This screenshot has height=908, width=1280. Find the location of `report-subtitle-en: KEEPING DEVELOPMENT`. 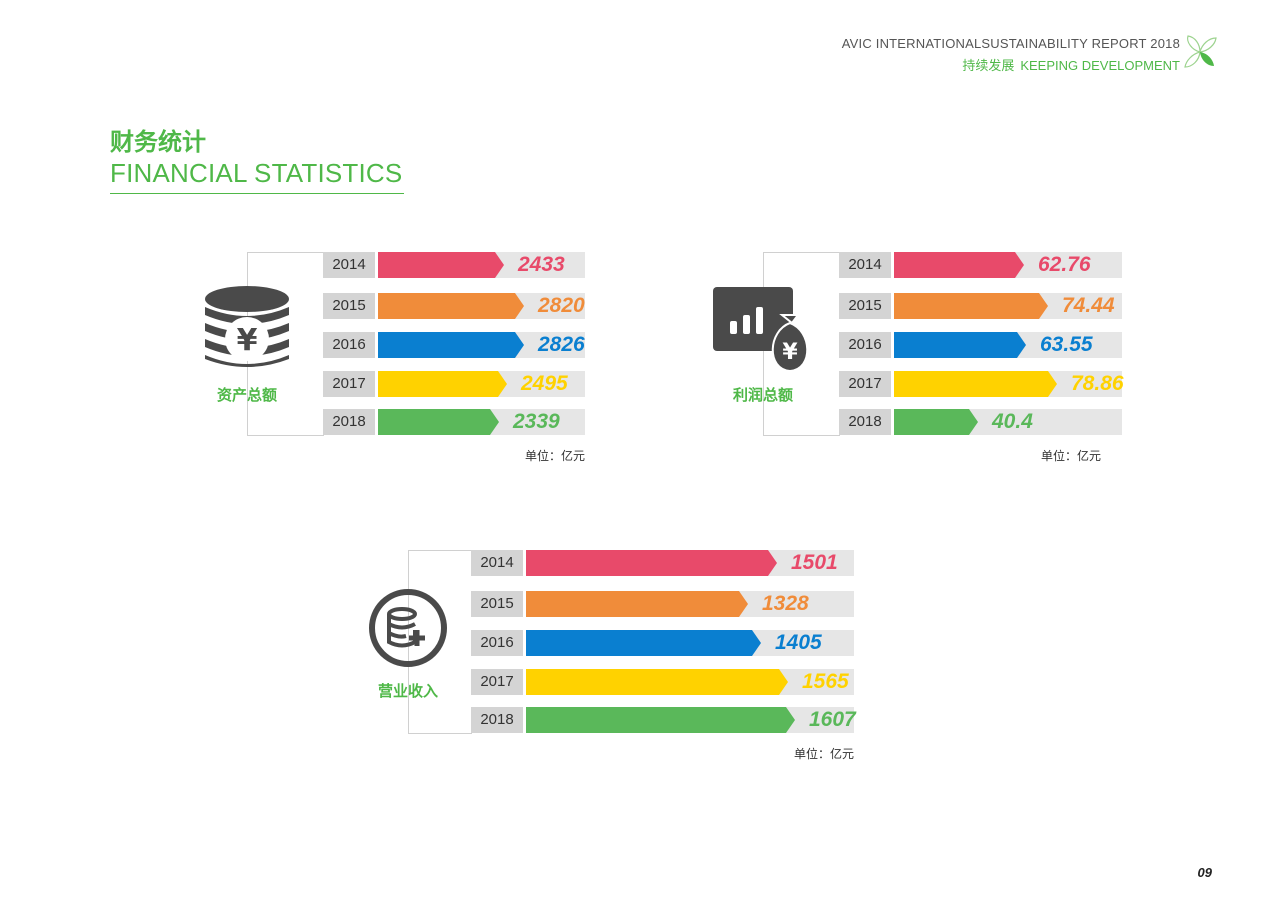

report-subtitle-en: KEEPING DEVELOPMENT is located at coordinates (1100, 65).